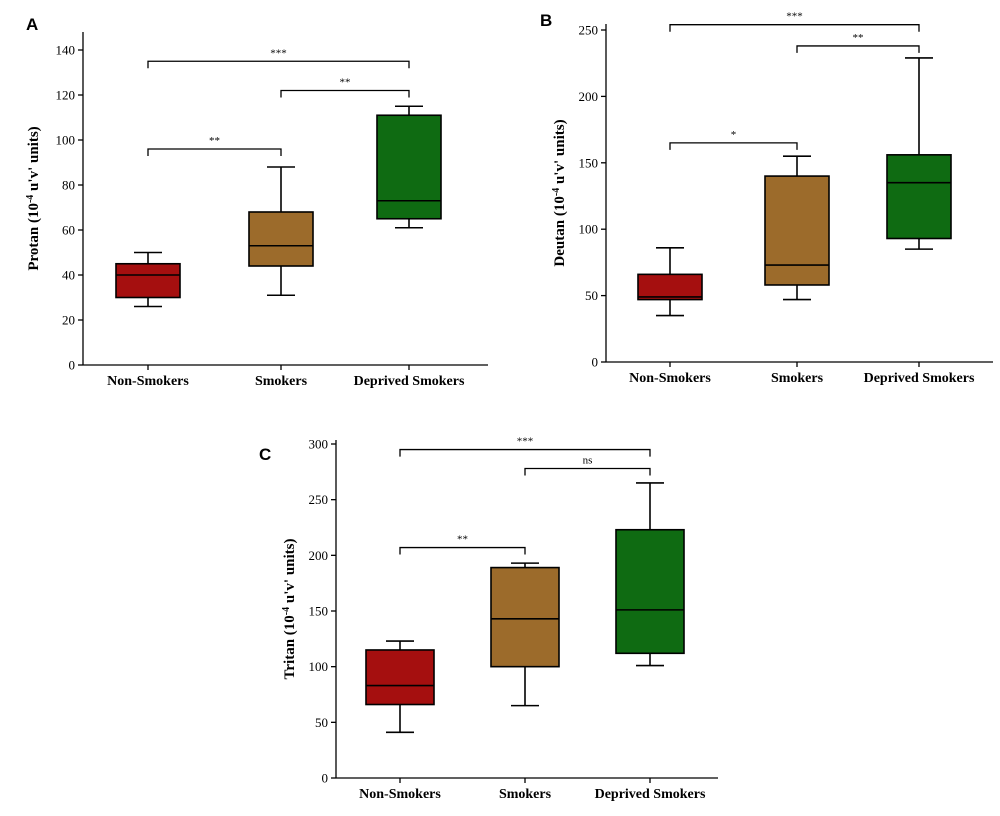 Image resolution: width=1000 pixels, height=816 pixels. I want to click on panel-c-significance-bracket: ns, so click(587, 465).